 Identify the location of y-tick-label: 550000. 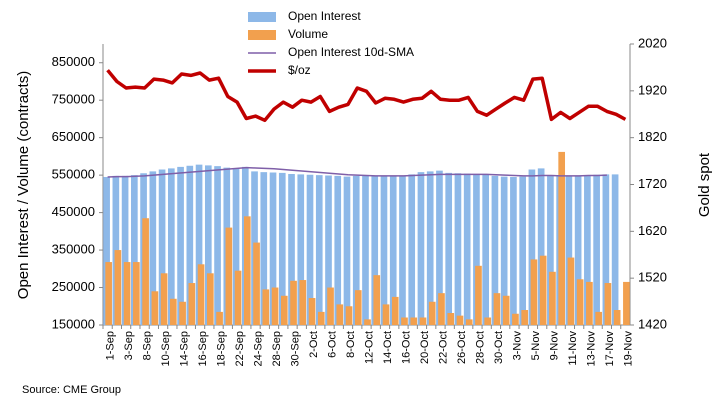
(73, 174).